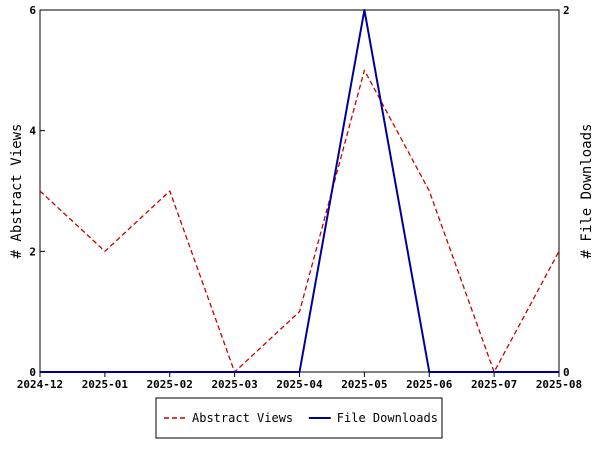 The image size is (600, 450). Describe the element at coordinates (587, 191) in the screenshot. I see `y-right-axis-title: # File Downloads` at that location.